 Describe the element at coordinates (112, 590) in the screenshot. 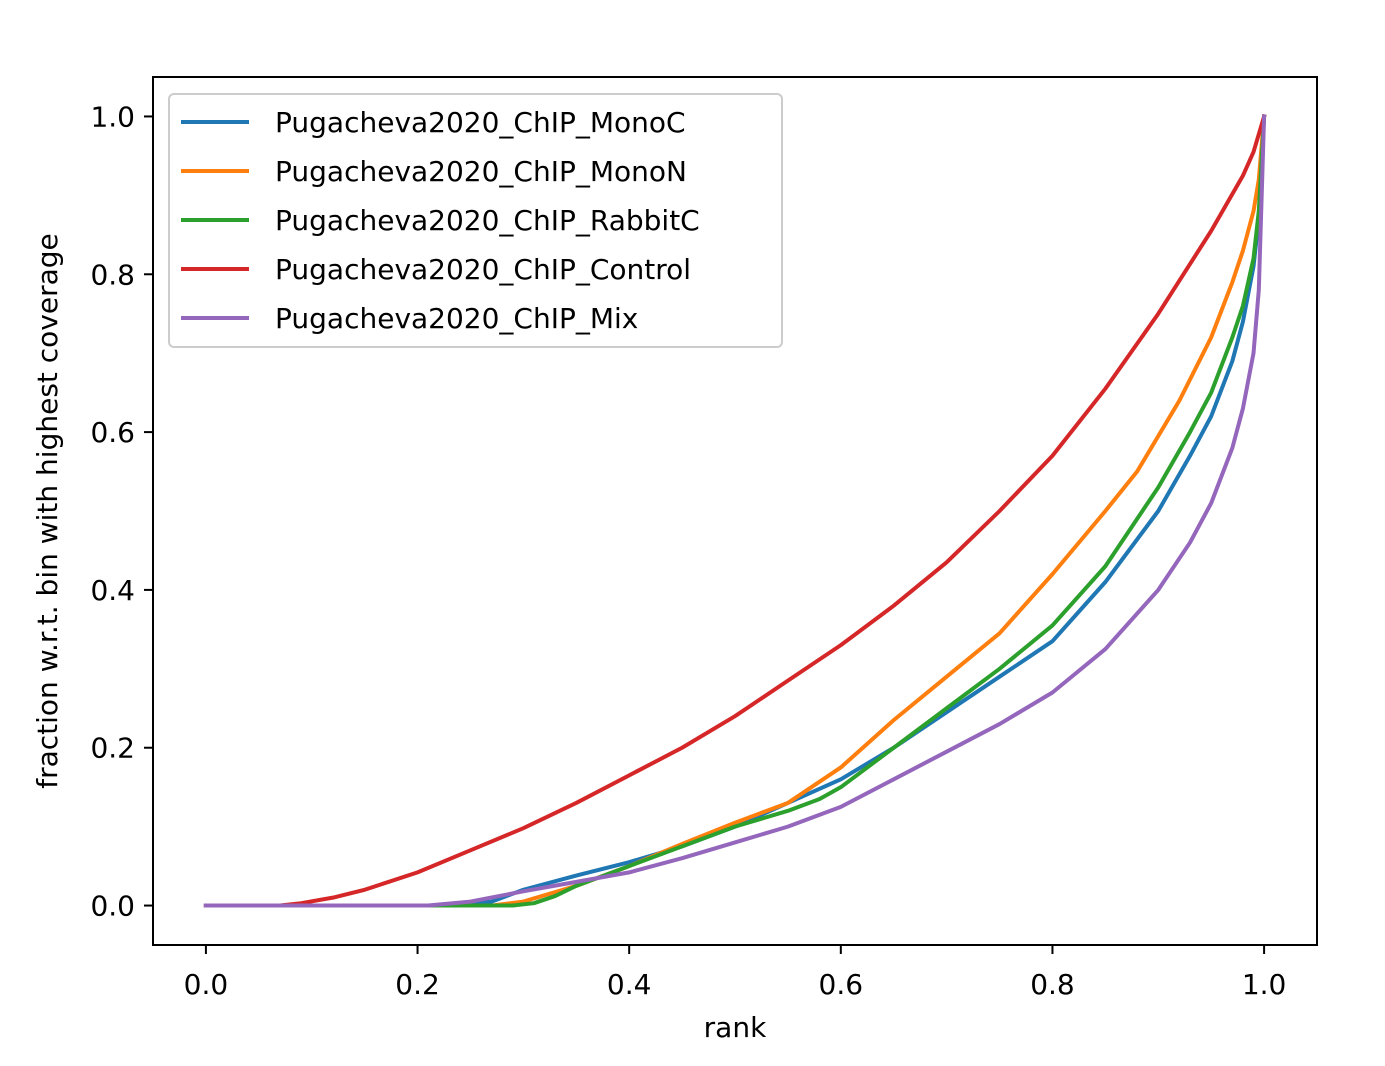

I see `y-tick-label: 0.4` at that location.